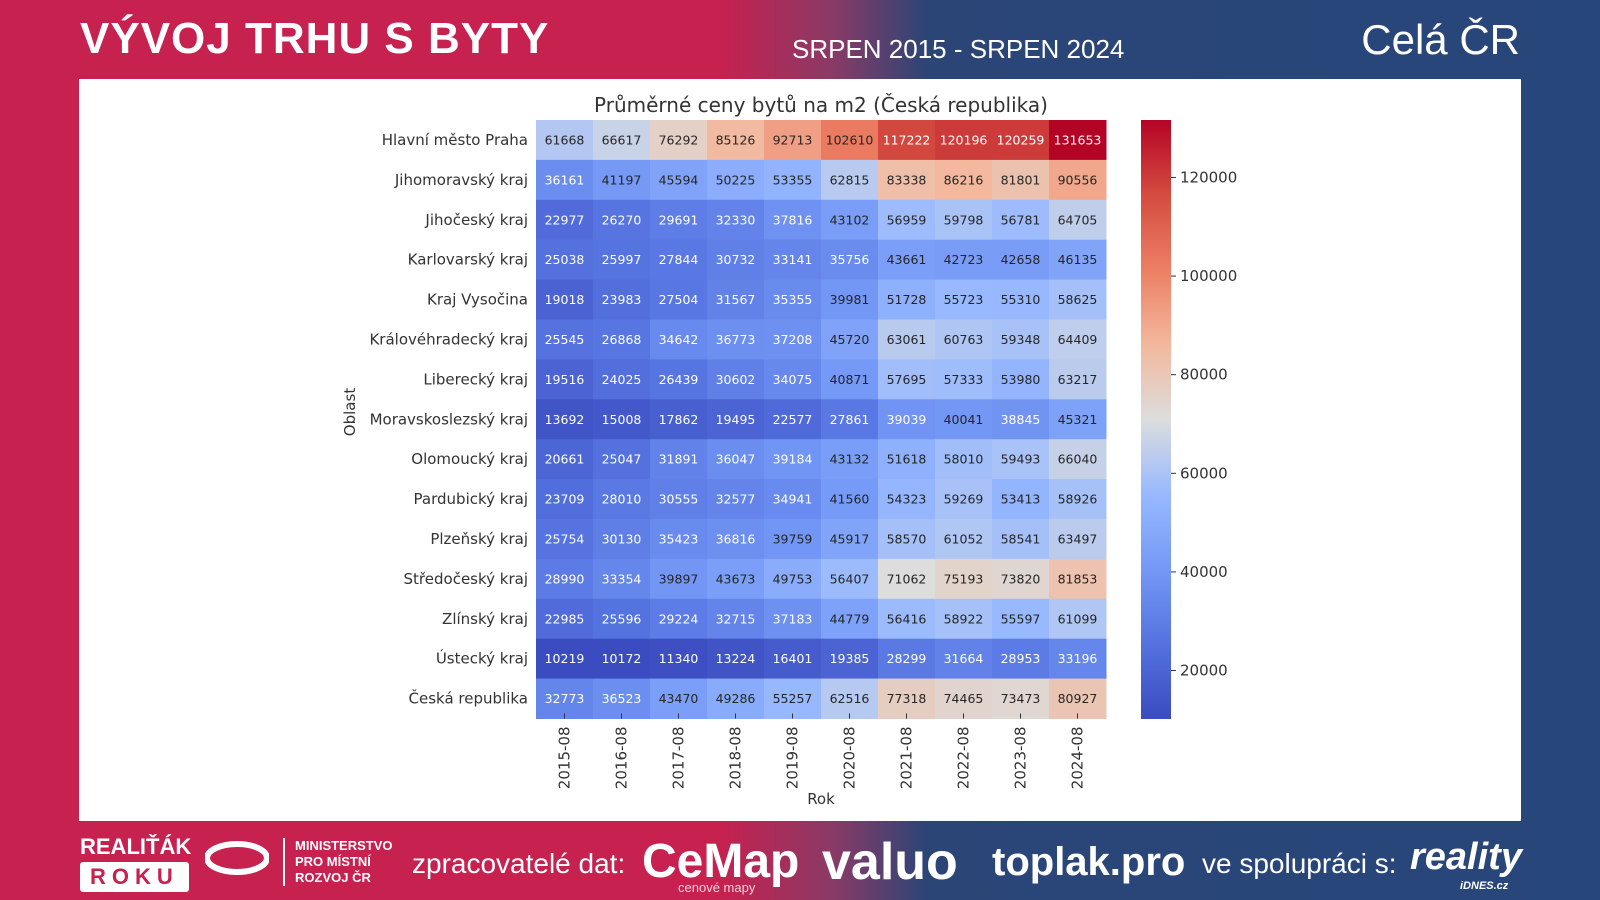 This screenshot has height=900, width=1600. What do you see at coordinates (717, 887) in the screenshot?
I see `cemap-subtitle: cenové mapy` at bounding box center [717, 887].